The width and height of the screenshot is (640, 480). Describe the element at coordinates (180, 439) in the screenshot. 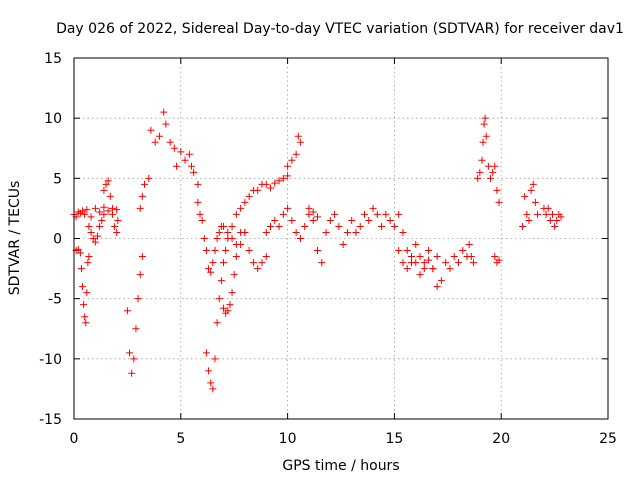

I see `x-tick-label: 5` at that location.